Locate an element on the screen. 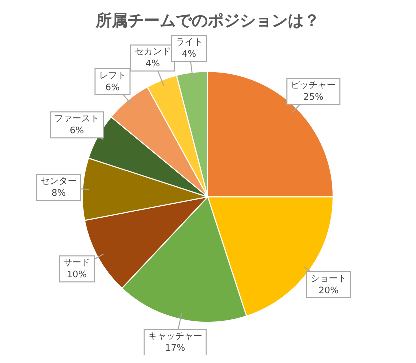  slice-label: ファースト is located at coordinates (77, 119).